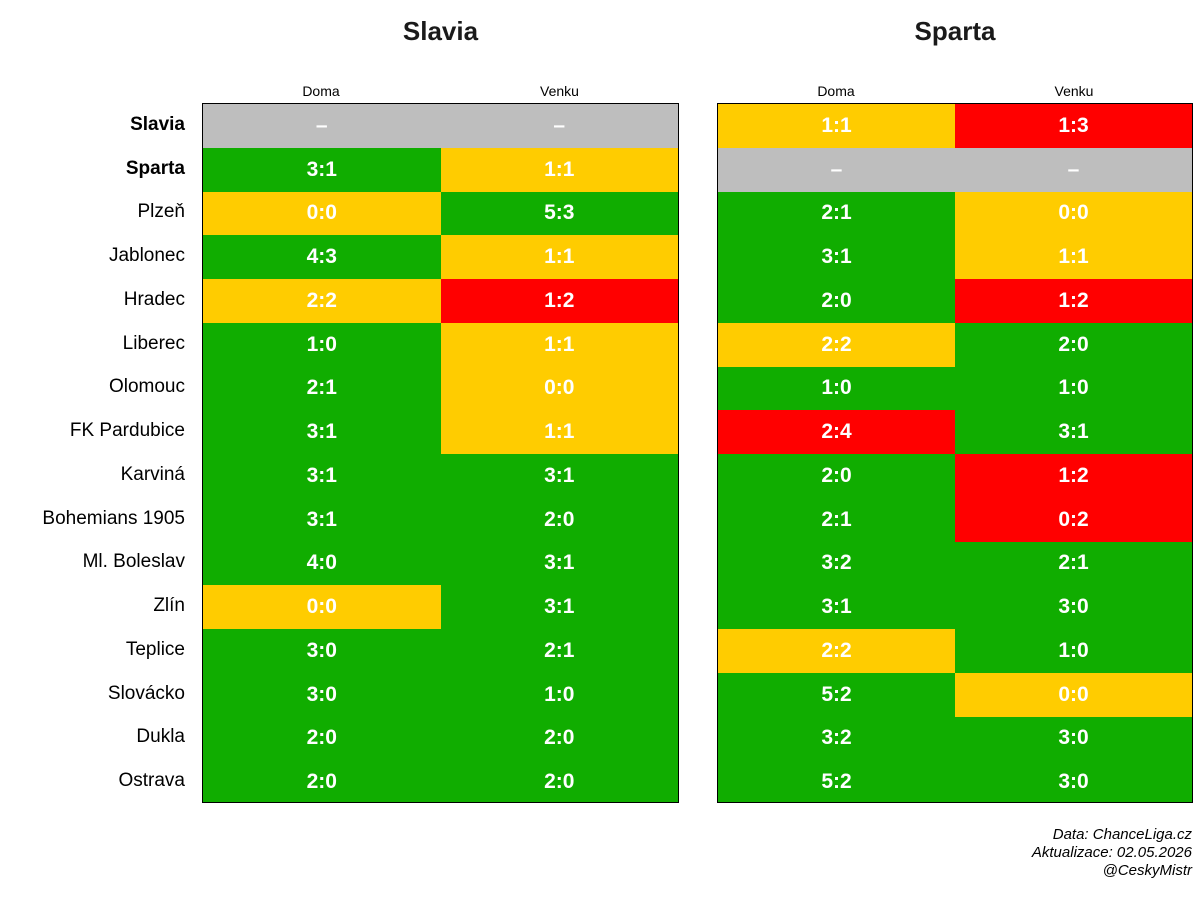 Image resolution: width=1200 pixels, height=900 pixels. What do you see at coordinates (133, 562) in the screenshot?
I see `row-label-ml-boleslav: Ml. Boleslav` at bounding box center [133, 562].